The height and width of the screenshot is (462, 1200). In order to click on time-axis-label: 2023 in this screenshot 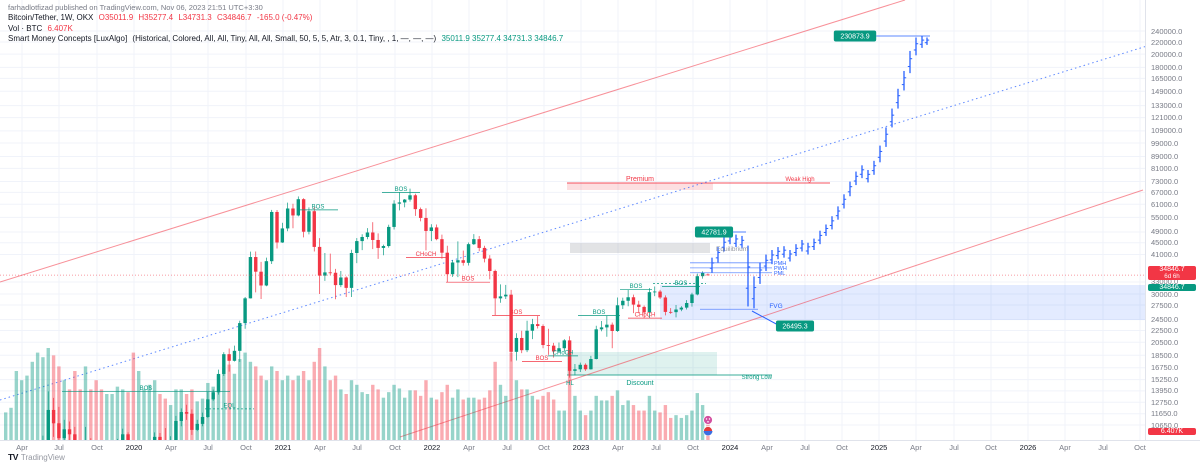, I will do `click(581, 447)`.